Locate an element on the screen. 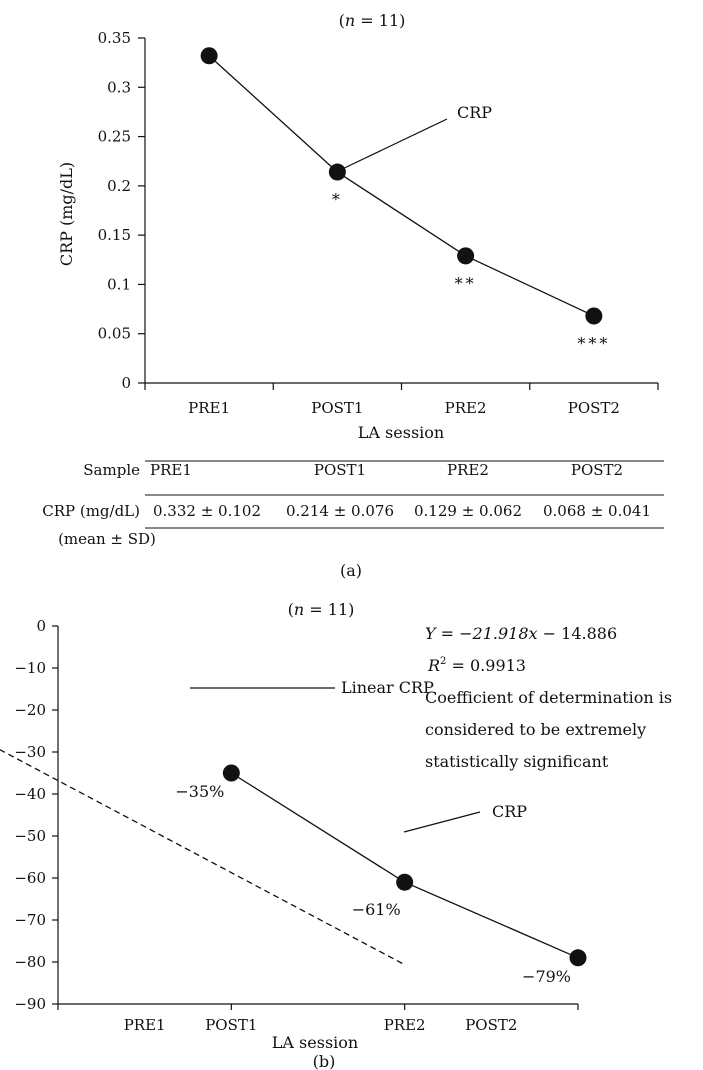 The height and width of the screenshot is (1070, 703). panel-b-trend-legend-label: Linear CRP is located at coordinates (387, 687).